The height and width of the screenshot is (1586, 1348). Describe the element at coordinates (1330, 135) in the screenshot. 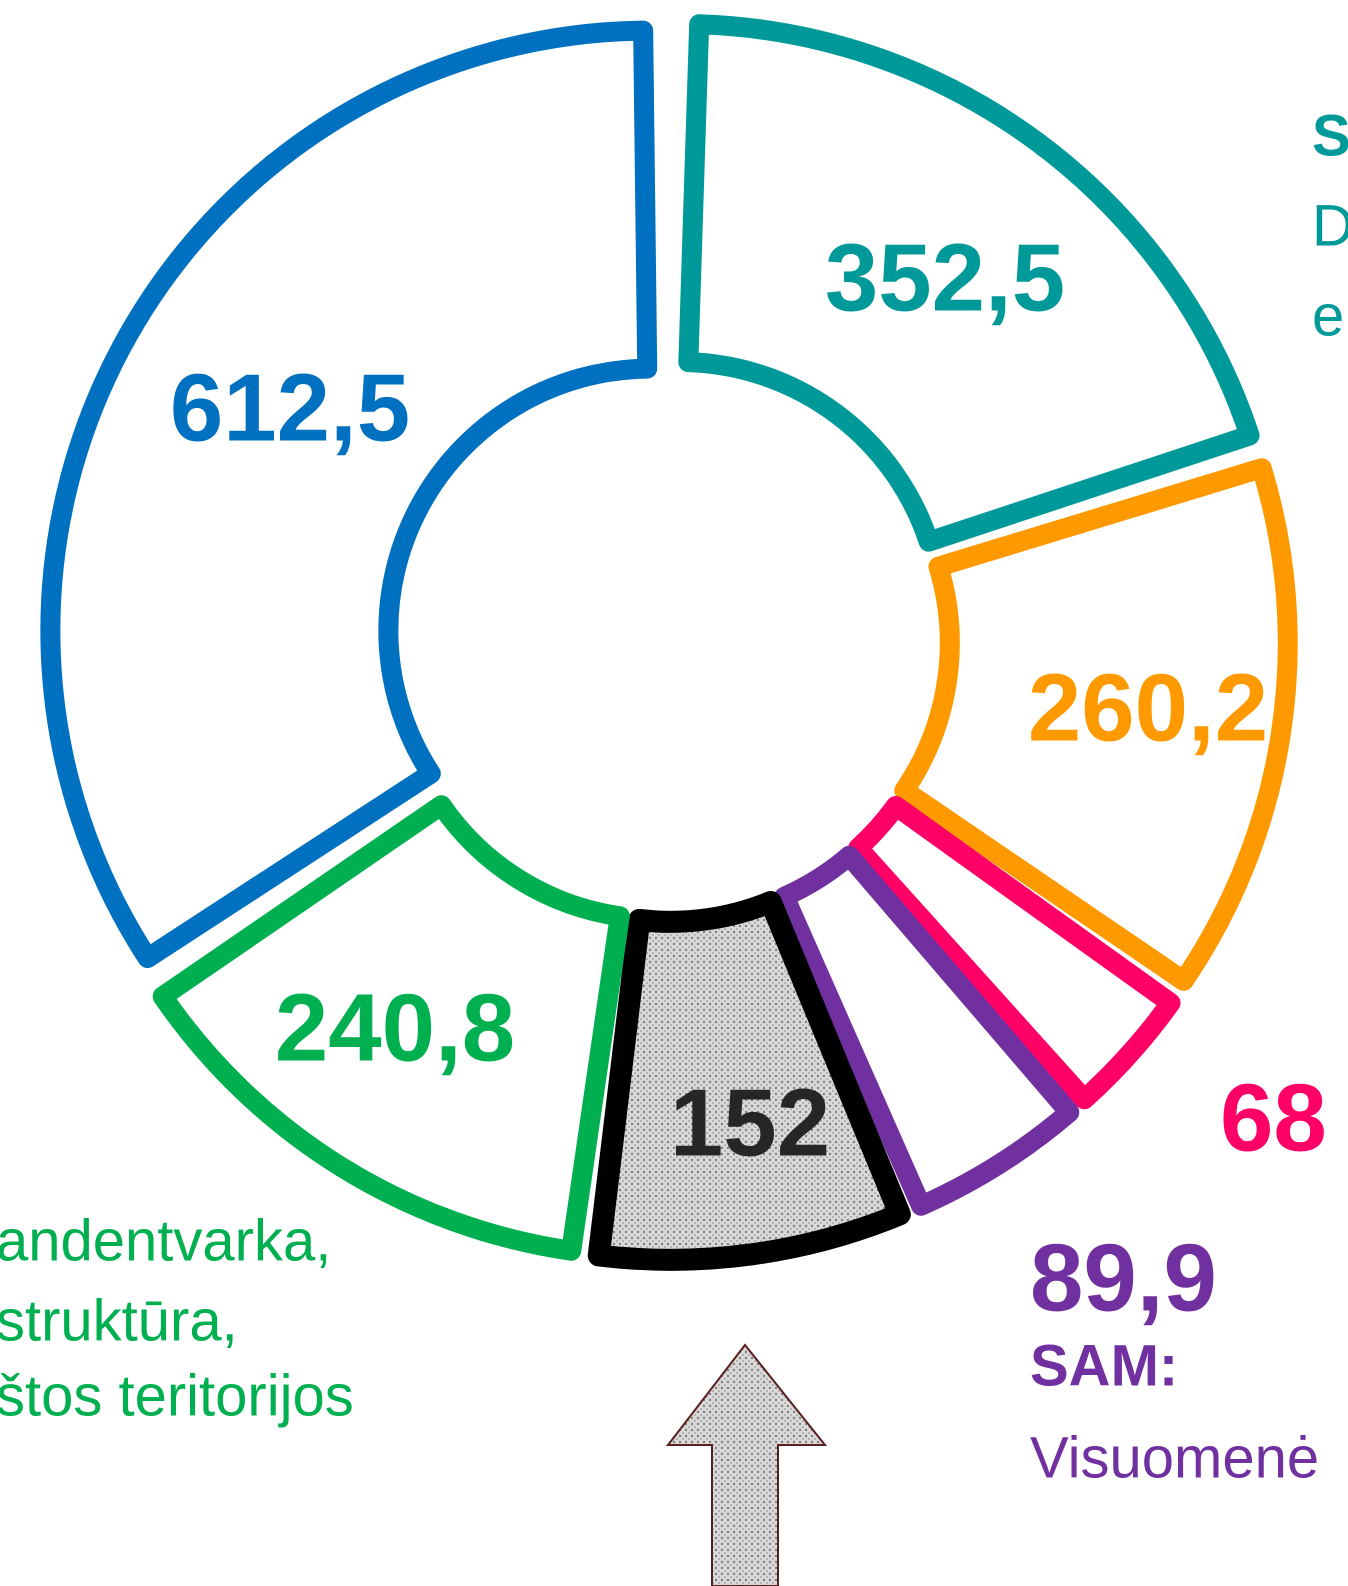

I see `annotation: S` at that location.